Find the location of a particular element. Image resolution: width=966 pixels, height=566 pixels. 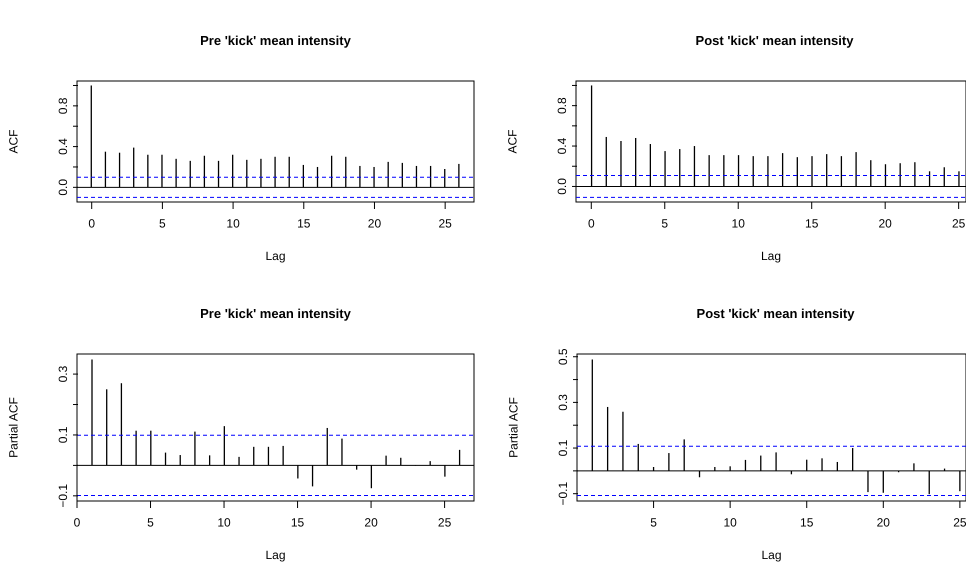

y-tick-label: 0.5 is located at coordinates (563, 357).